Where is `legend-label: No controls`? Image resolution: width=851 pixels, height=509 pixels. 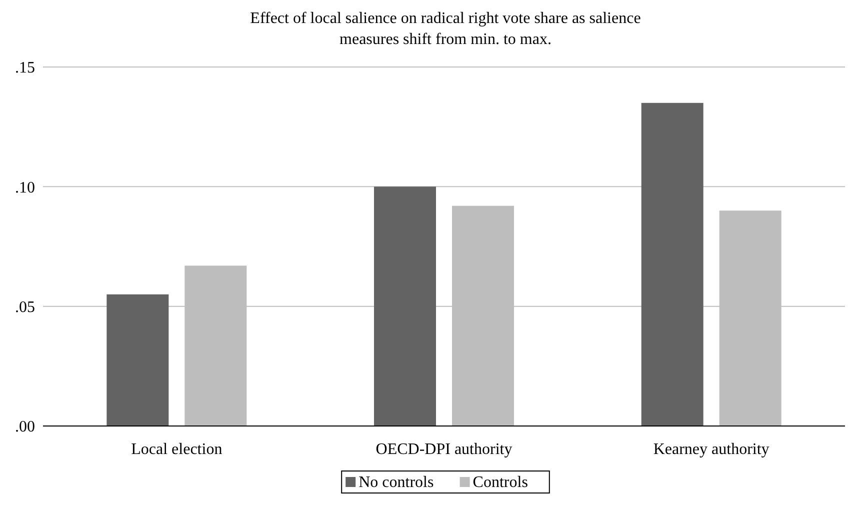
legend-label: No controls is located at coordinates (396, 482).